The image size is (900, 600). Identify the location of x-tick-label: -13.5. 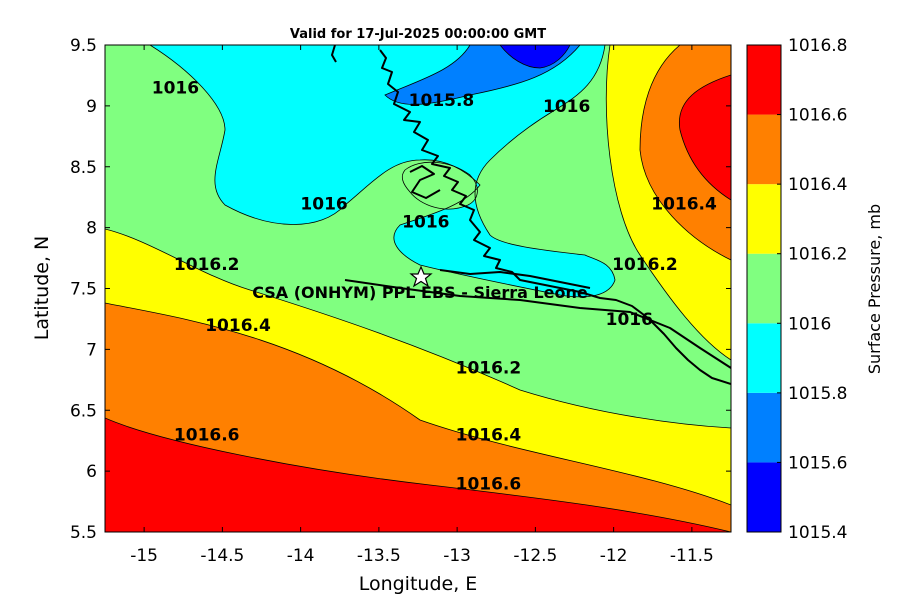
(379, 556).